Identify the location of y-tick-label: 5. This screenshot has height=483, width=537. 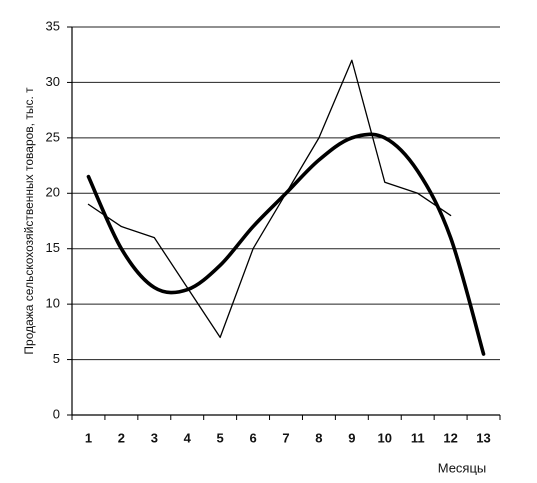
(56, 358).